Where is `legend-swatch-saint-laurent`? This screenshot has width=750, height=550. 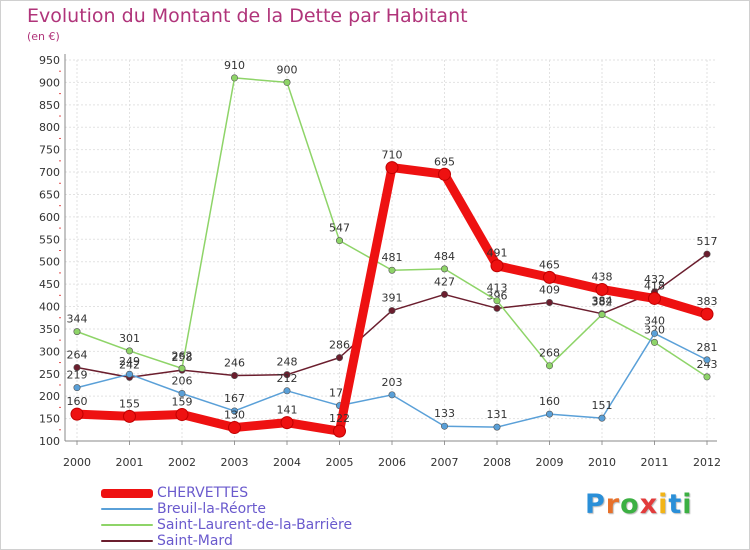
legend-swatch-saint-laurent is located at coordinates (127, 525).